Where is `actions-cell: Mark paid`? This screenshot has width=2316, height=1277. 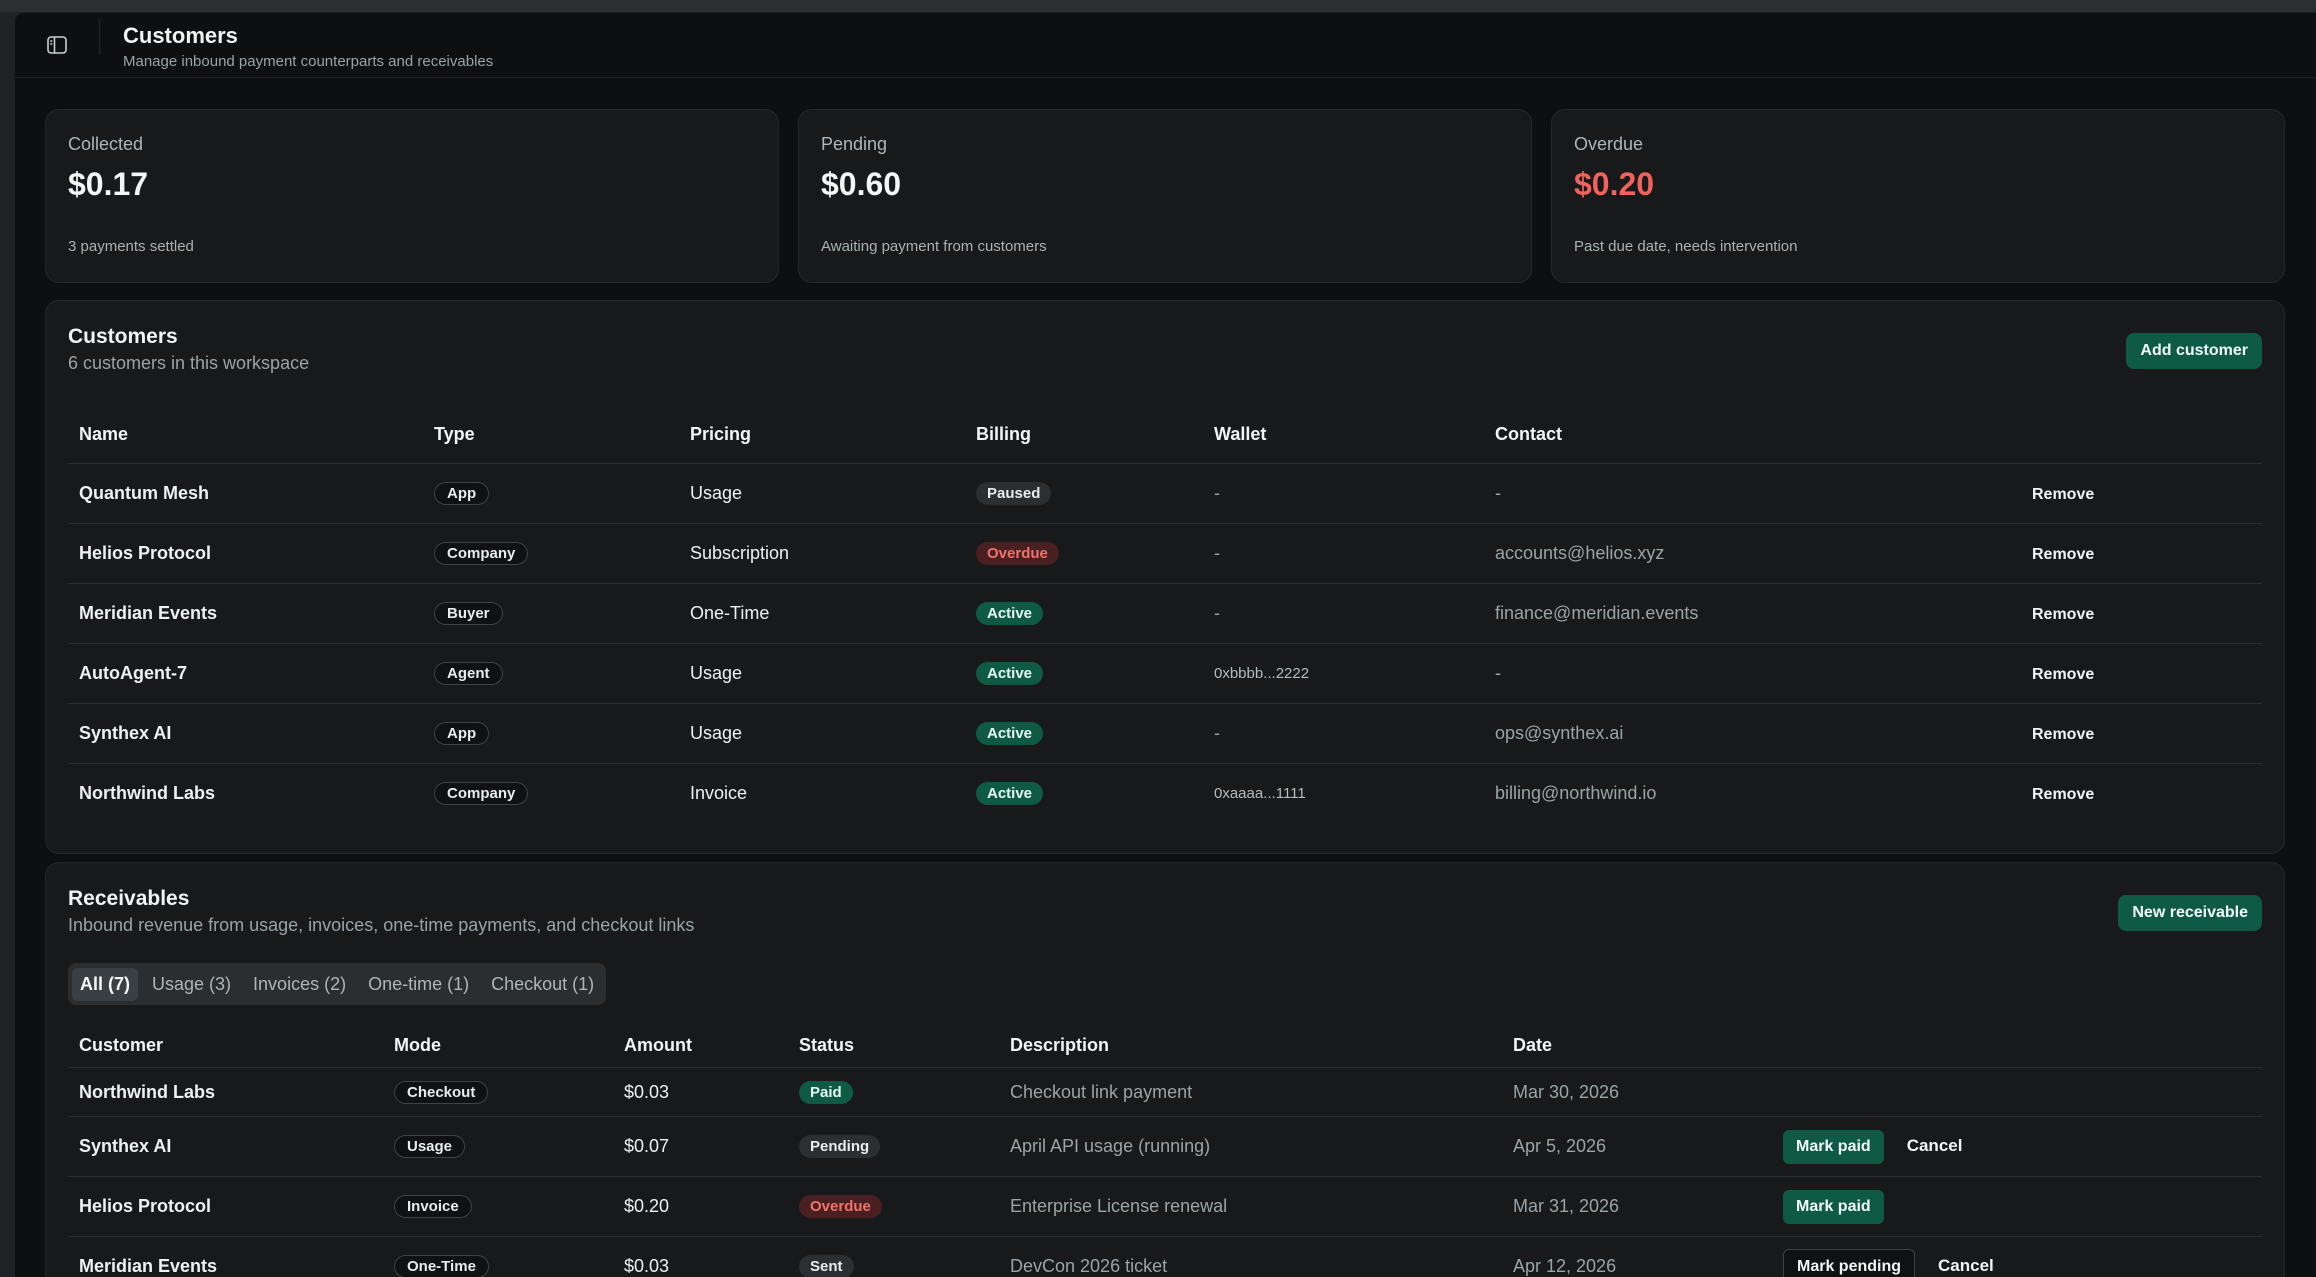 actions-cell: Mark paid is located at coordinates (2017, 1207).